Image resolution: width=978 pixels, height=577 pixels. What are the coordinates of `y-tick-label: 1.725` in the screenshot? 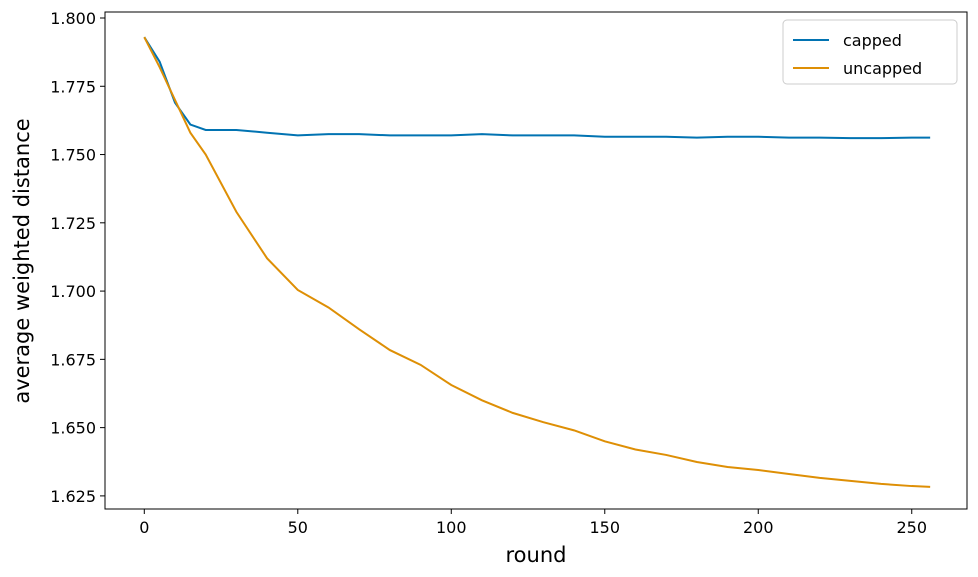 It's located at (73, 223).